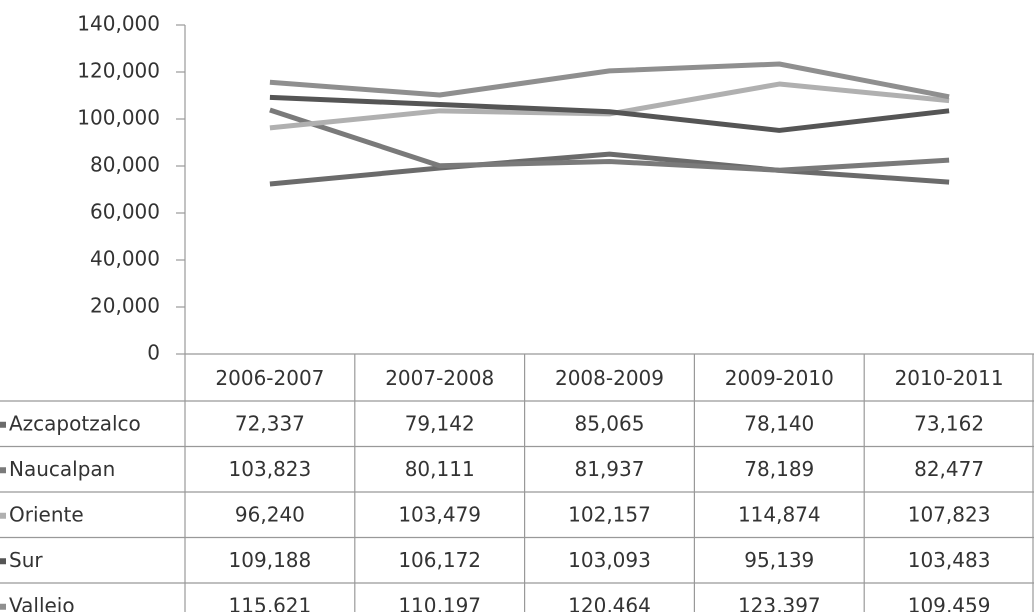 The width and height of the screenshot is (1034, 612). Describe the element at coordinates (949, 514) in the screenshot. I see `table-value: 107,823` at that location.